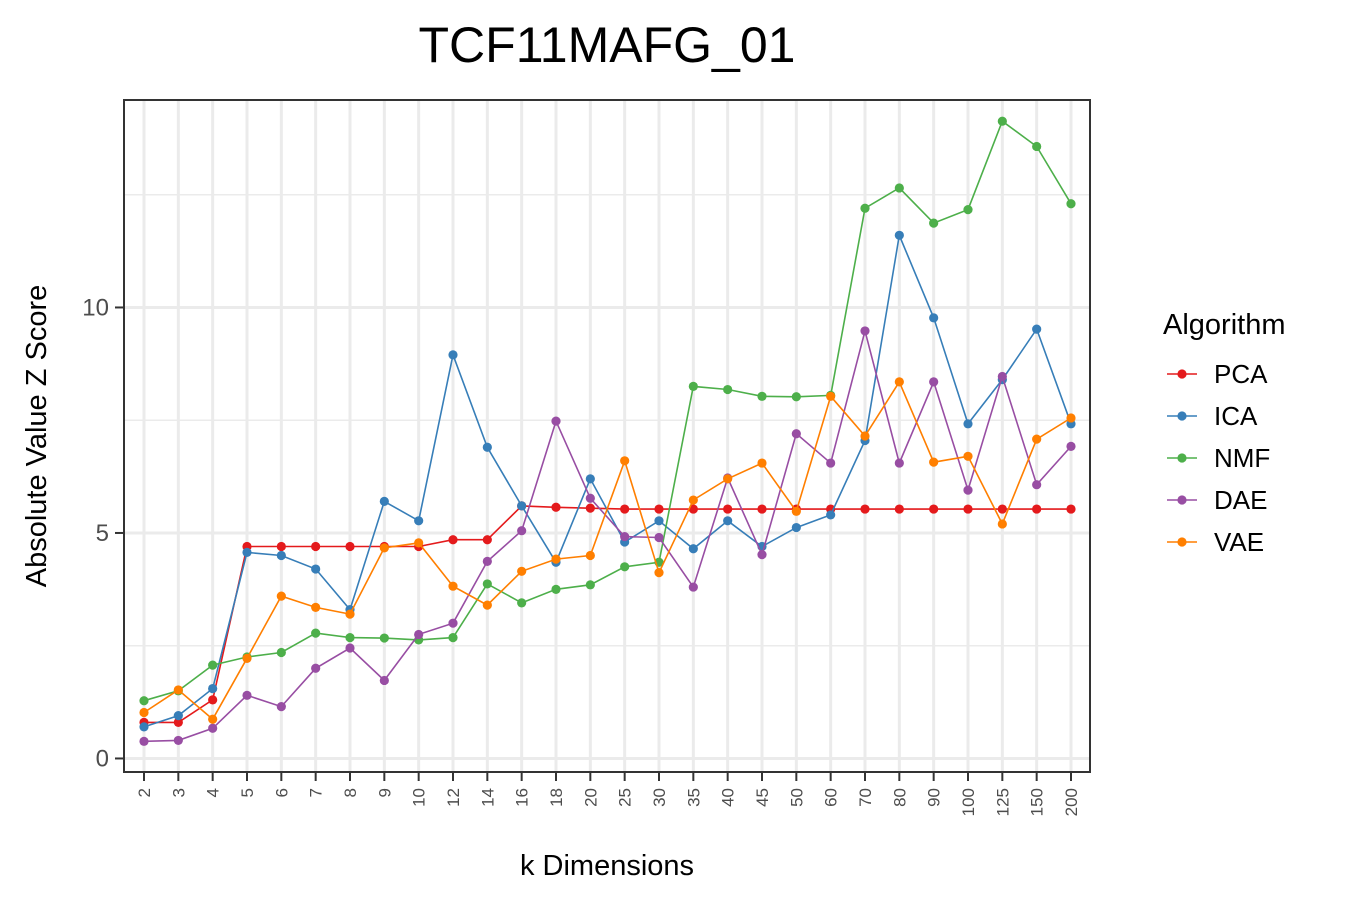  I want to click on x-tick-label: 25, so click(625, 797).